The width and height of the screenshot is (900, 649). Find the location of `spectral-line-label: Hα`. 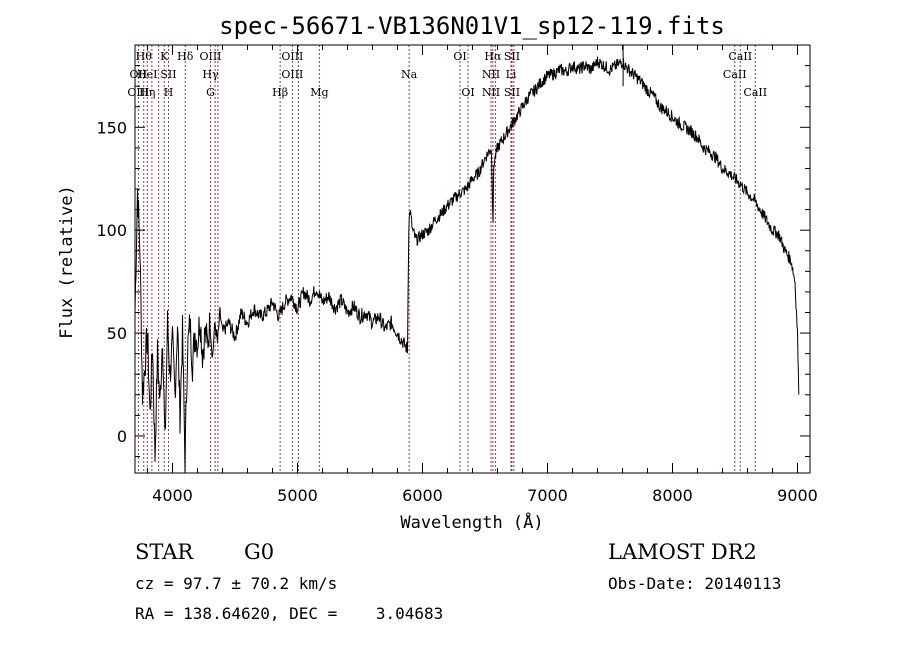

spectral-line-label: Hα is located at coordinates (493, 56).